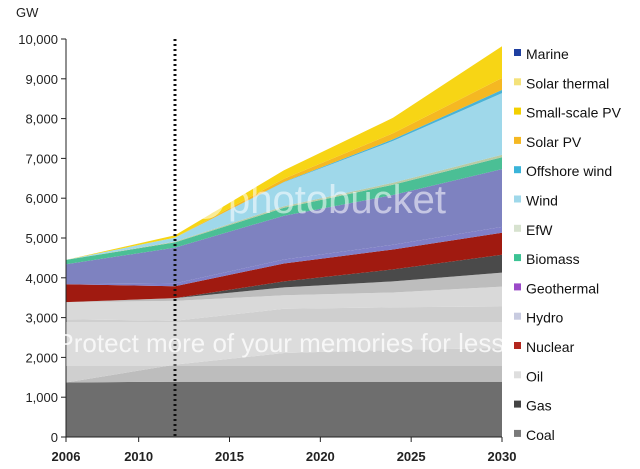 This screenshot has height=469, width=640. Describe the element at coordinates (284, 365) in the screenshot. I see `area-gas` at that location.